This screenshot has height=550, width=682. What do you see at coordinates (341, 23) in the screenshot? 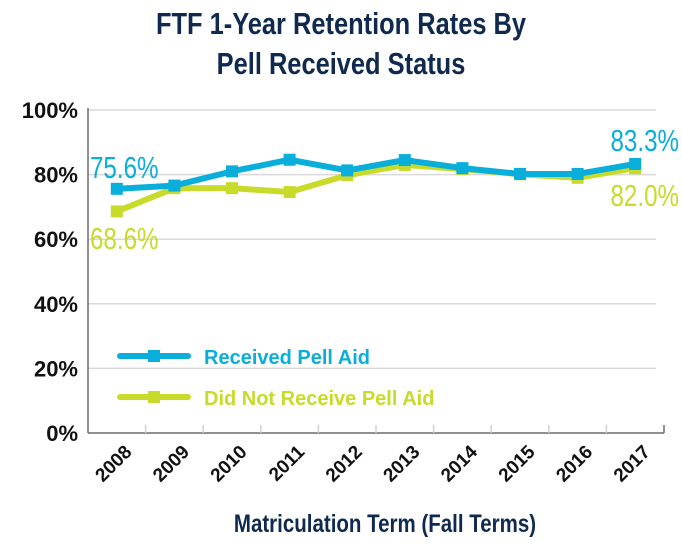
I see `chart-title-line-1: FTF 1-Year Retention Rates By` at bounding box center [341, 23].